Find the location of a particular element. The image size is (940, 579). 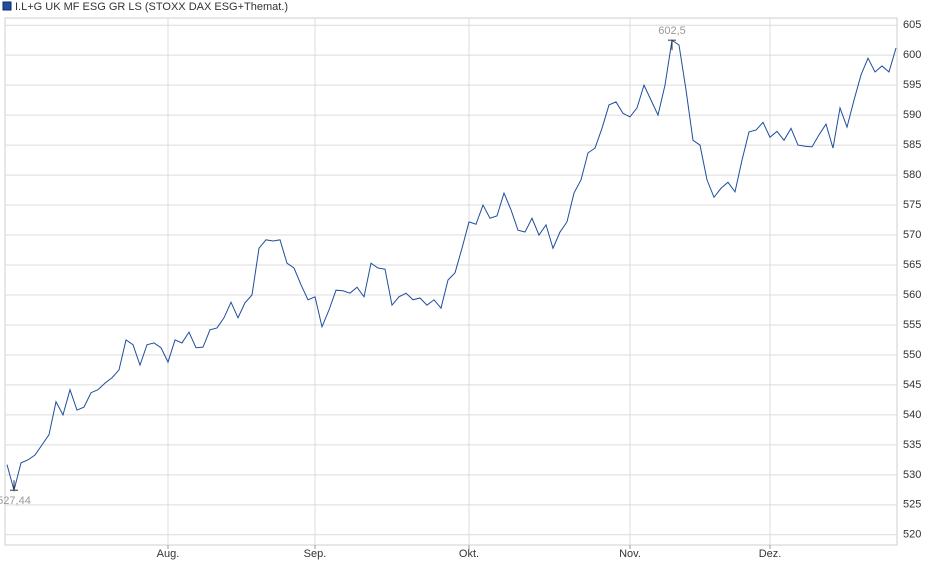

y-tick-label: 600 is located at coordinates (912, 55).